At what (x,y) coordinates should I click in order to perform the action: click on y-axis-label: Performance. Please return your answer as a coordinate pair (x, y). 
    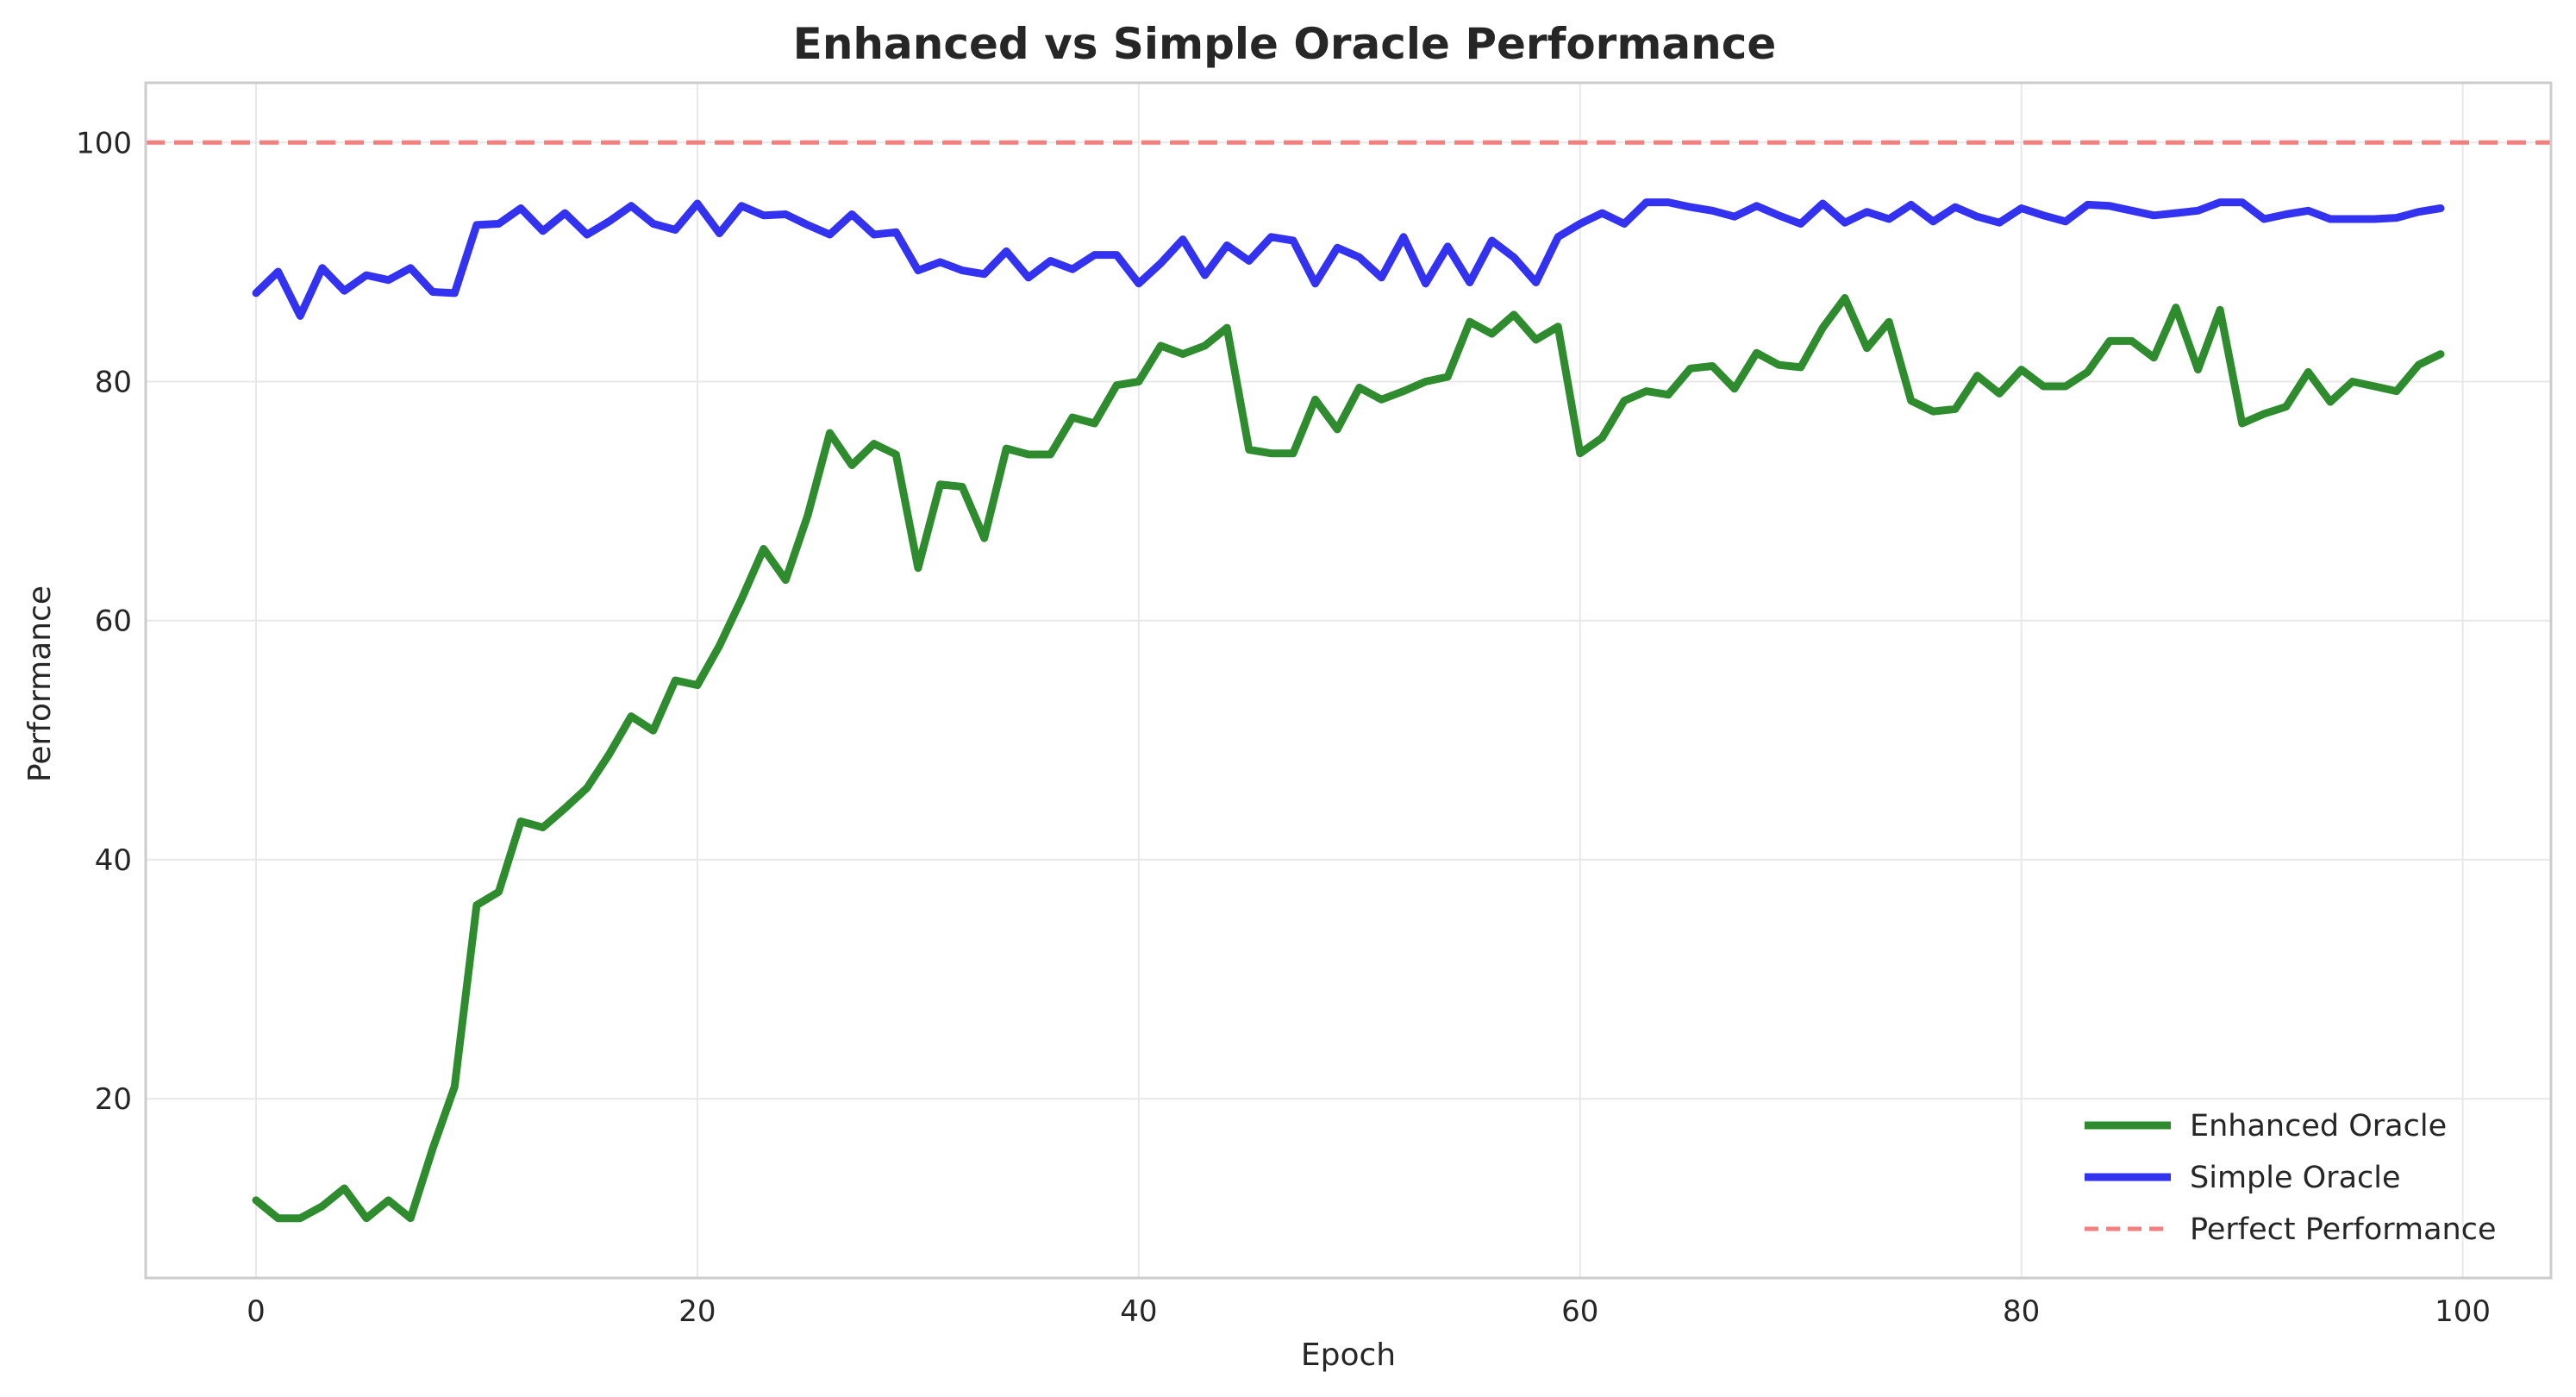
    Looking at the image, I should click on (40, 684).